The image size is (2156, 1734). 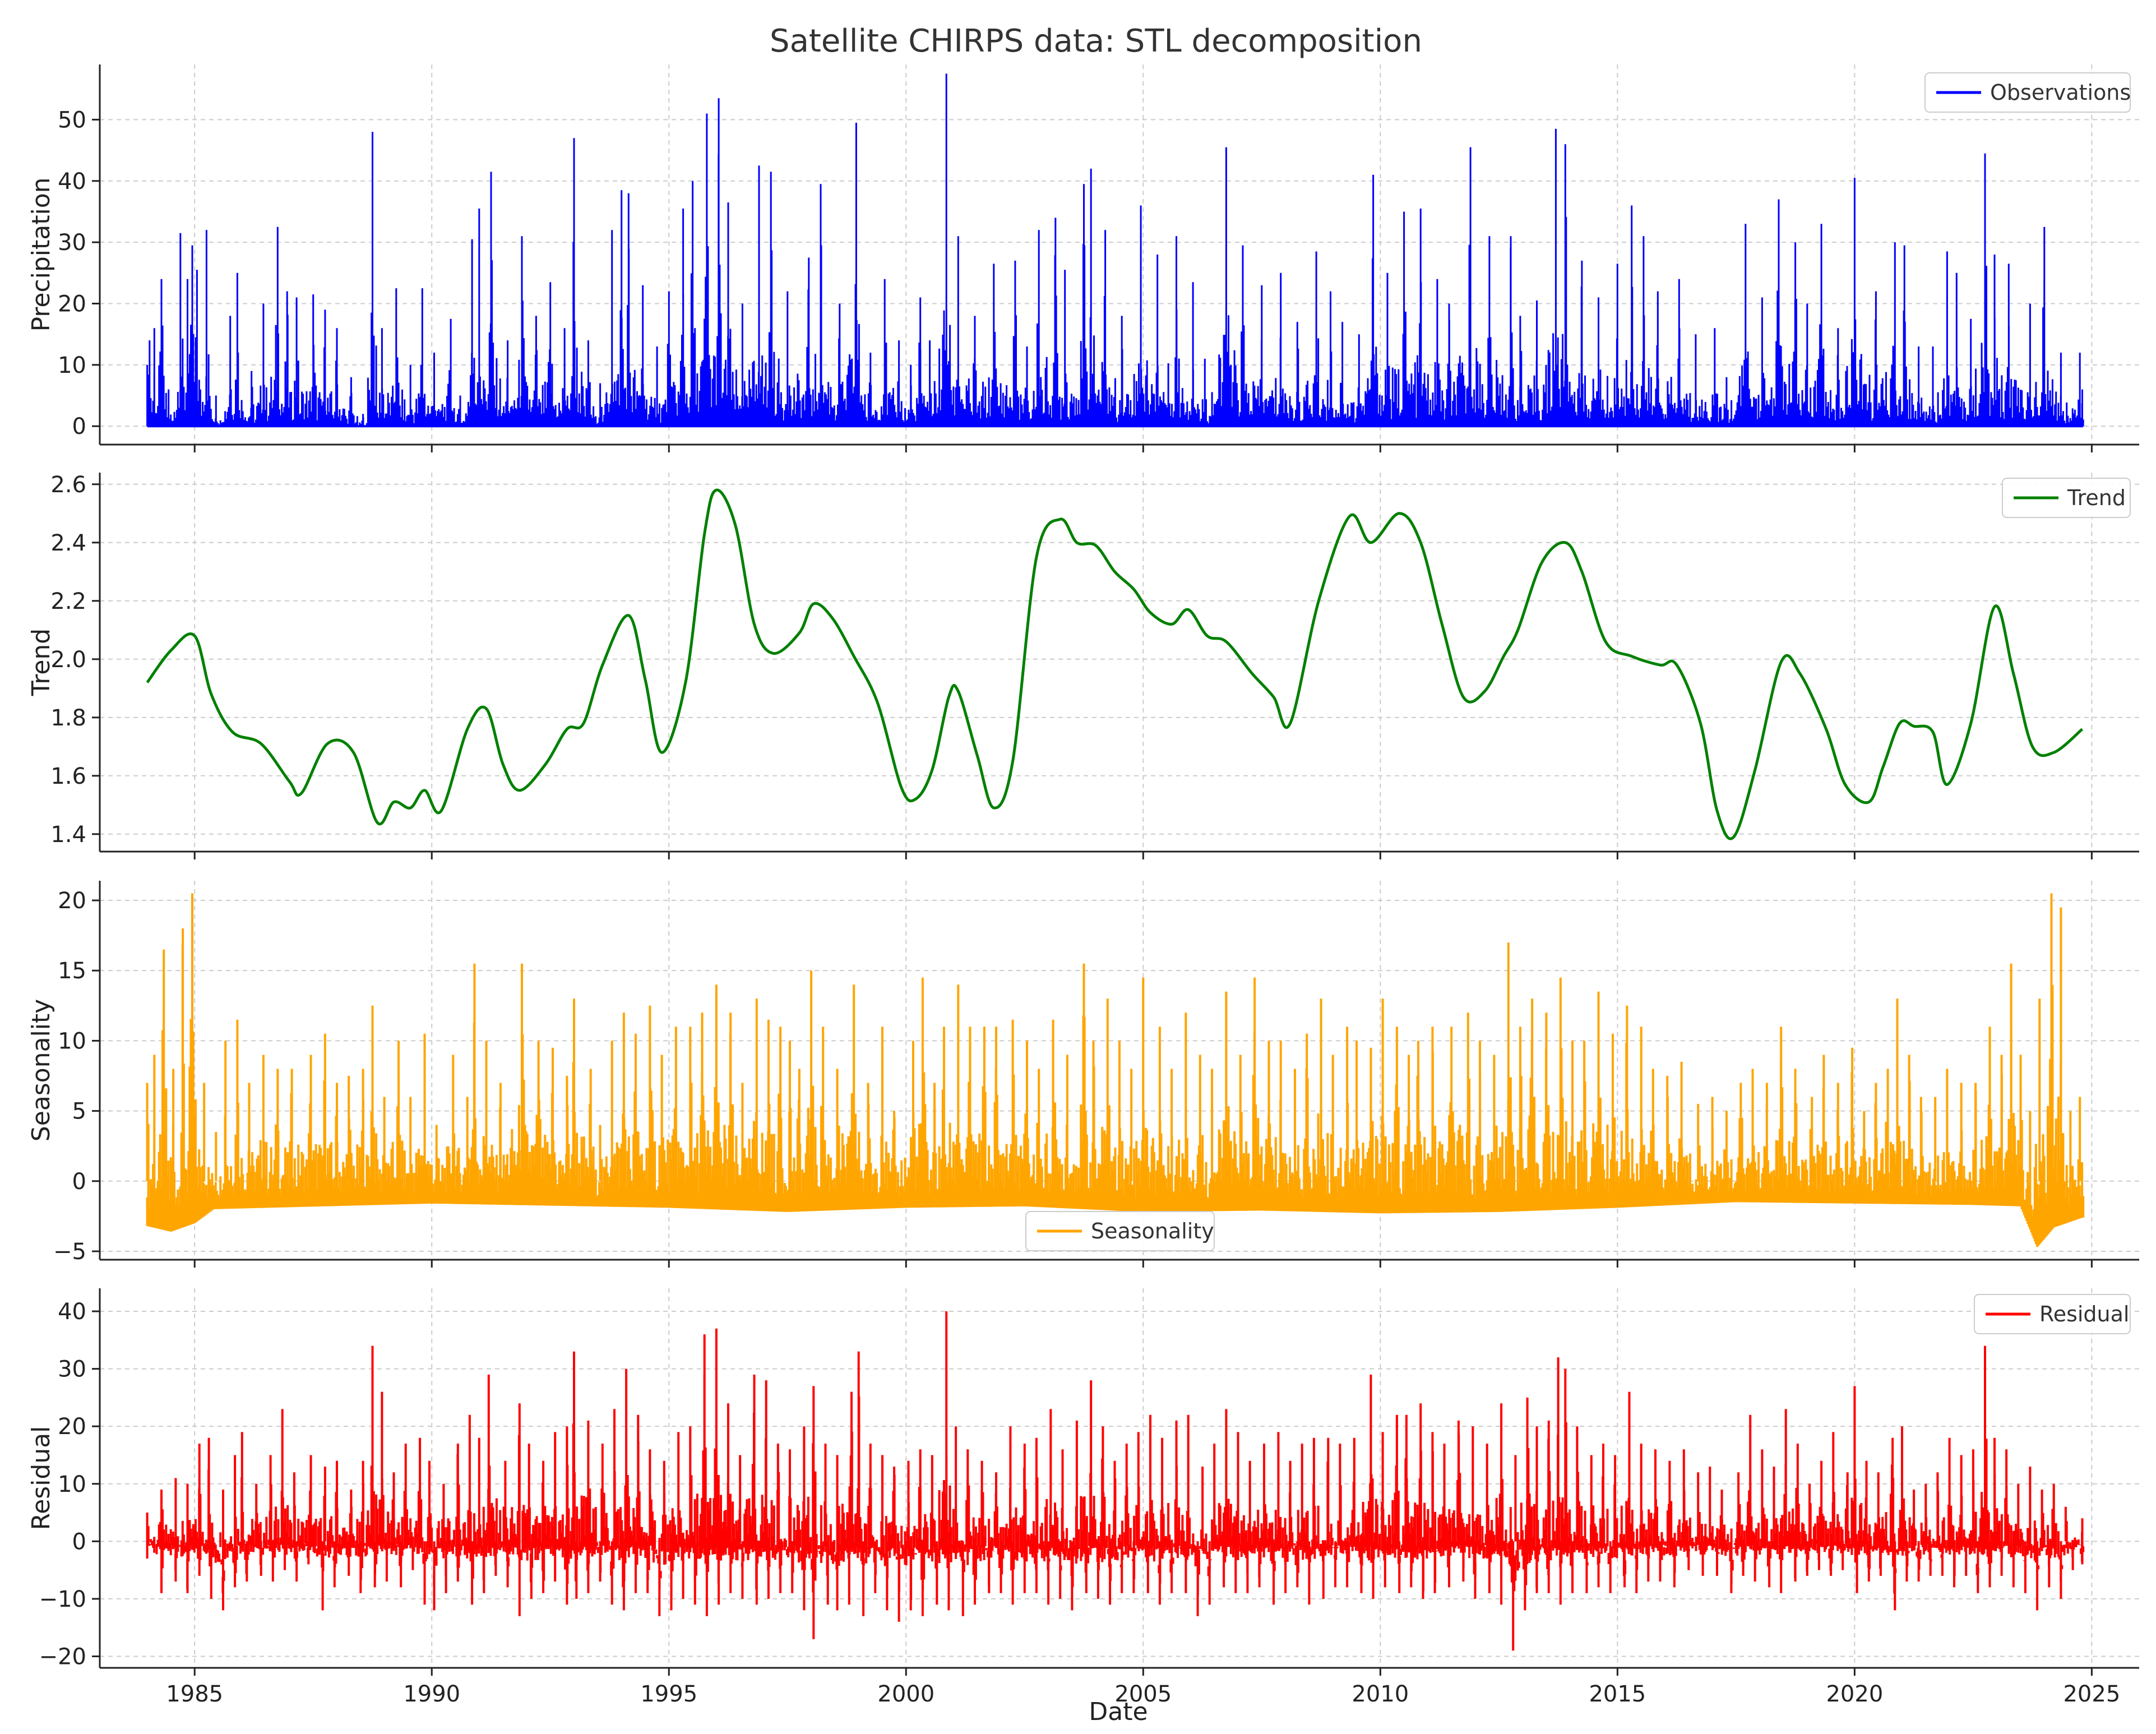 What do you see at coordinates (1118, 1712) in the screenshot?
I see `x-axis-label: Date` at bounding box center [1118, 1712].